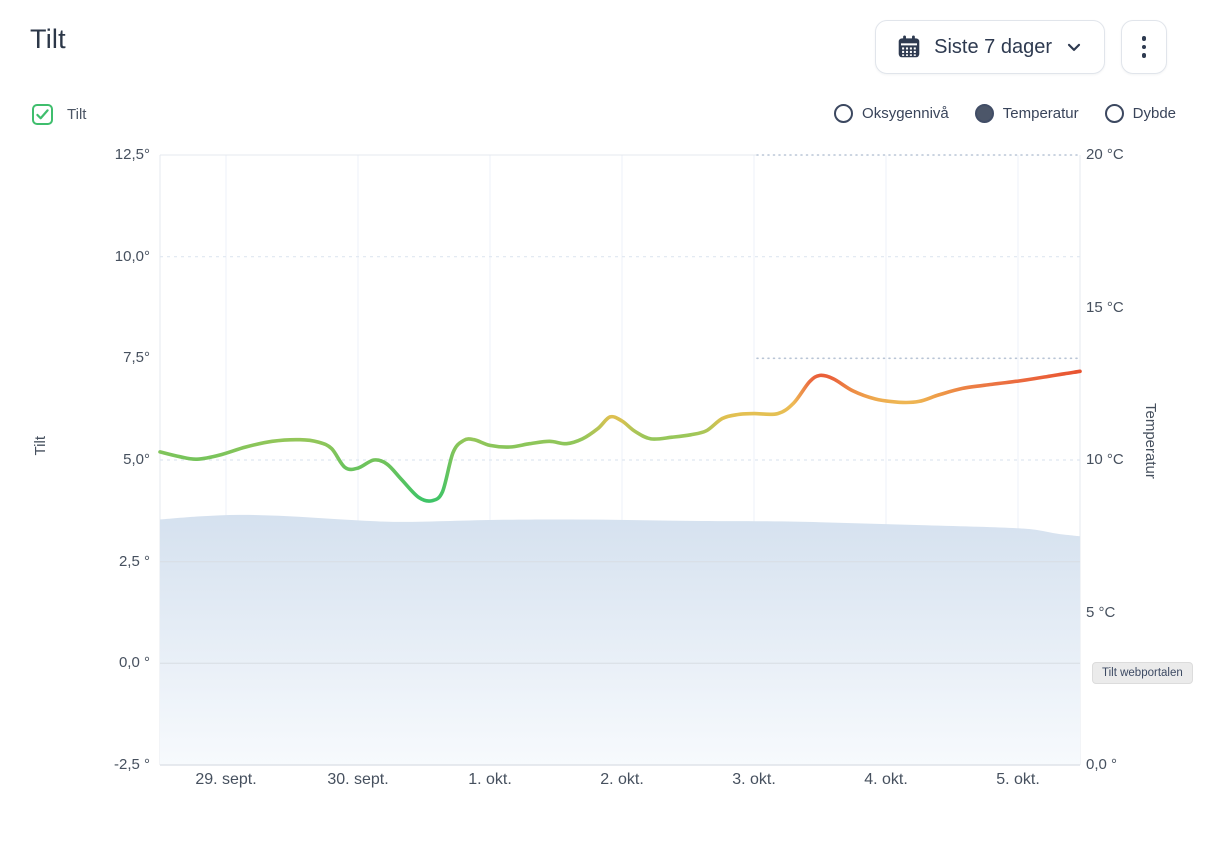  I want to click on radio-dybde: Dybde, so click(1140, 113).